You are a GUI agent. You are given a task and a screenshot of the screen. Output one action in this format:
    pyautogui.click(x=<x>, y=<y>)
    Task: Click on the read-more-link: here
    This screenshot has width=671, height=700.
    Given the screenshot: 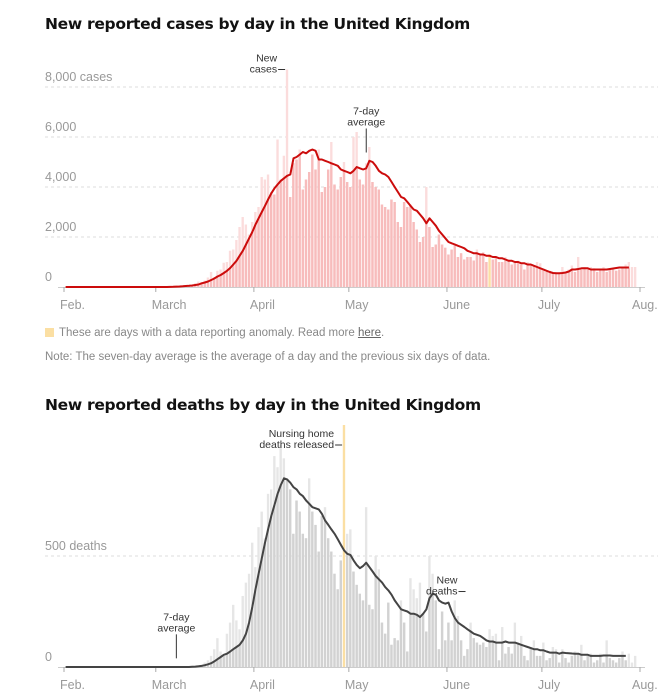 What is the action you would take?
    pyautogui.click(x=369, y=333)
    